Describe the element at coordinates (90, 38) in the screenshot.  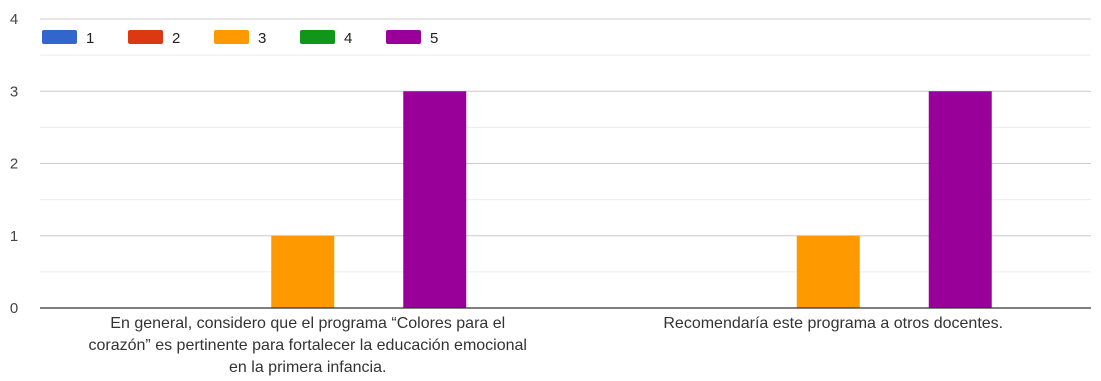
I see `legend-label-1: 1` at that location.